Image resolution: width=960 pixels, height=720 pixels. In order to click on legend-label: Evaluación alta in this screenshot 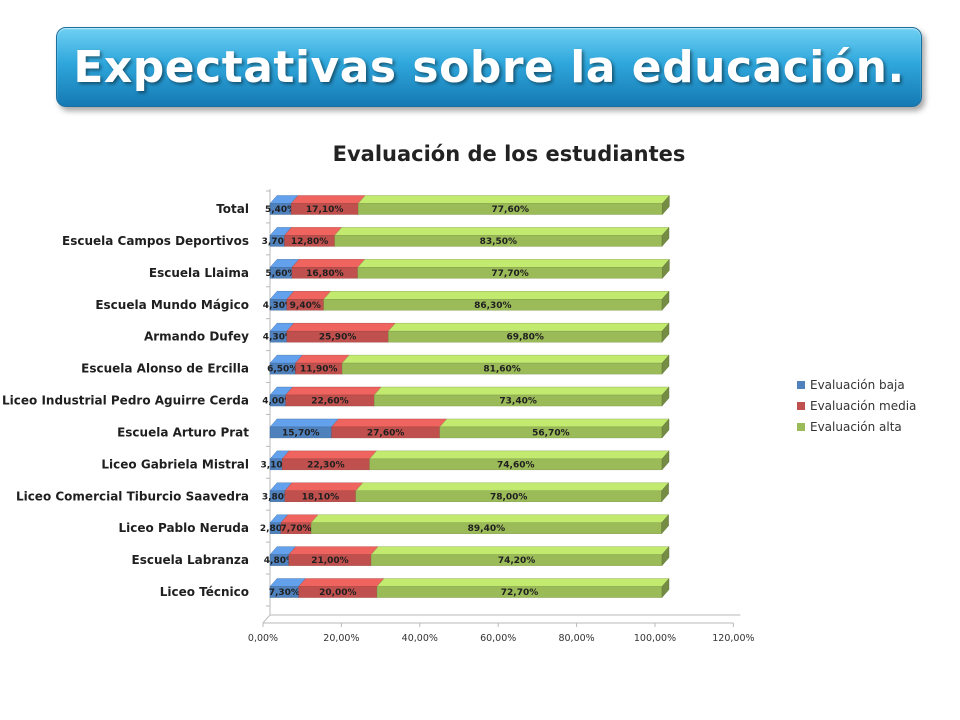, I will do `click(856, 426)`.